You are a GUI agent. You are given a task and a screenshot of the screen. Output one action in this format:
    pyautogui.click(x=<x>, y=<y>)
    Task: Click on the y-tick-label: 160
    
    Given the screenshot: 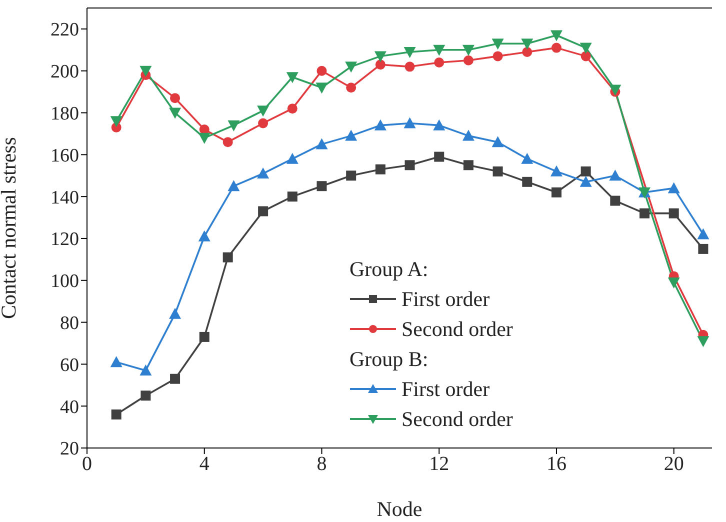 What is the action you would take?
    pyautogui.click(x=64, y=155)
    